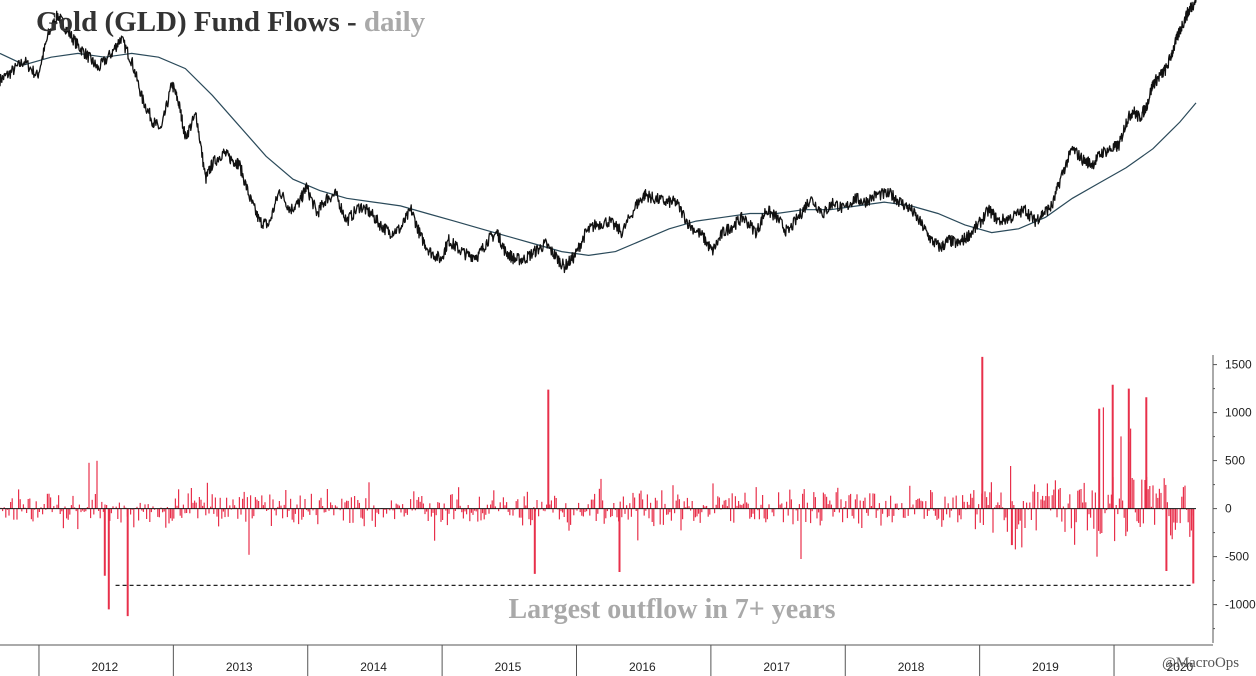  Describe the element at coordinates (1180, 667) in the screenshot. I see `x-tick-label: 2020` at that location.